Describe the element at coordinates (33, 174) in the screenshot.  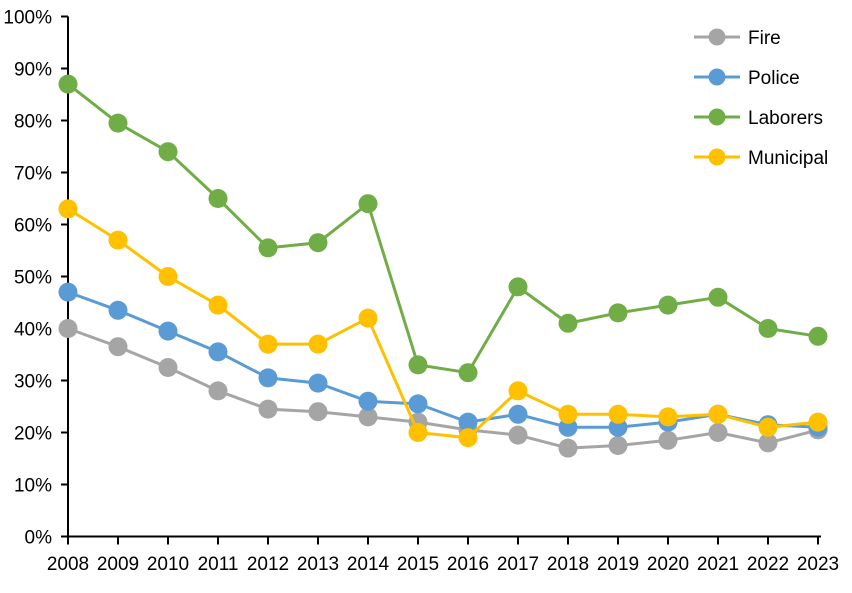
I see `y-axis-tick-label: 70%` at that location.